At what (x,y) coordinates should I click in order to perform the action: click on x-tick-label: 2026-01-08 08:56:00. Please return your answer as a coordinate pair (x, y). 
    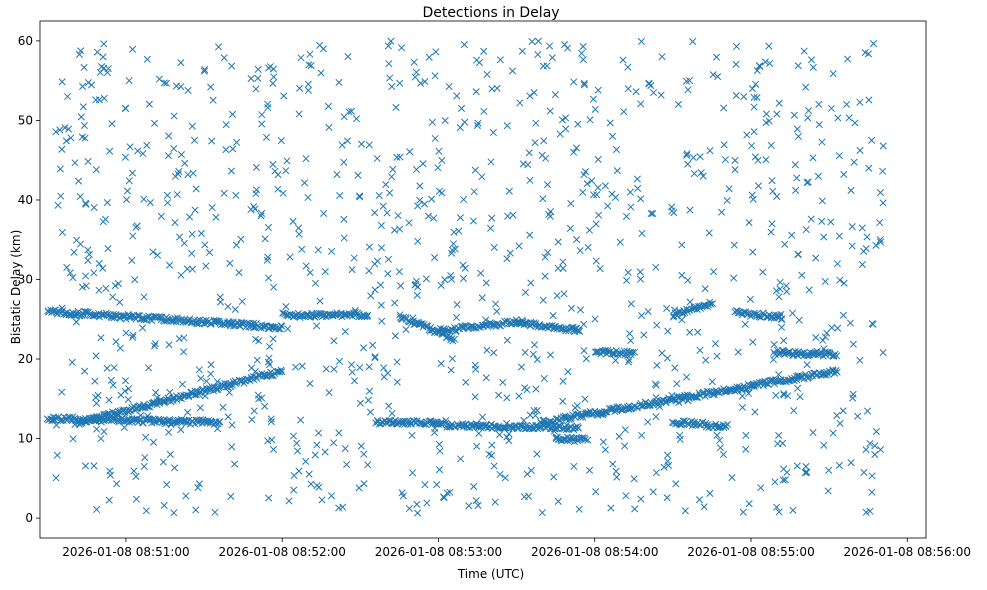
    Looking at the image, I should click on (907, 552).